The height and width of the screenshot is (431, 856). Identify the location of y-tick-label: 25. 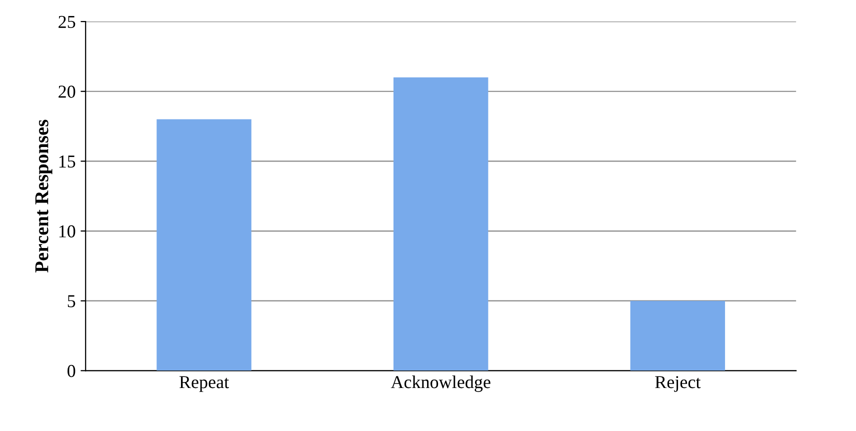
(67, 22).